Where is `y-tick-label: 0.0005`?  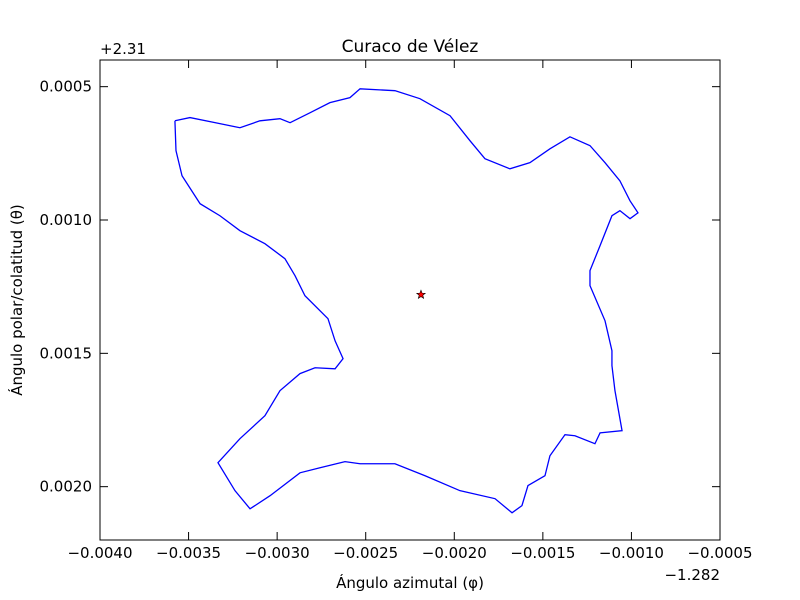 y-tick-label: 0.0005 is located at coordinates (66, 87).